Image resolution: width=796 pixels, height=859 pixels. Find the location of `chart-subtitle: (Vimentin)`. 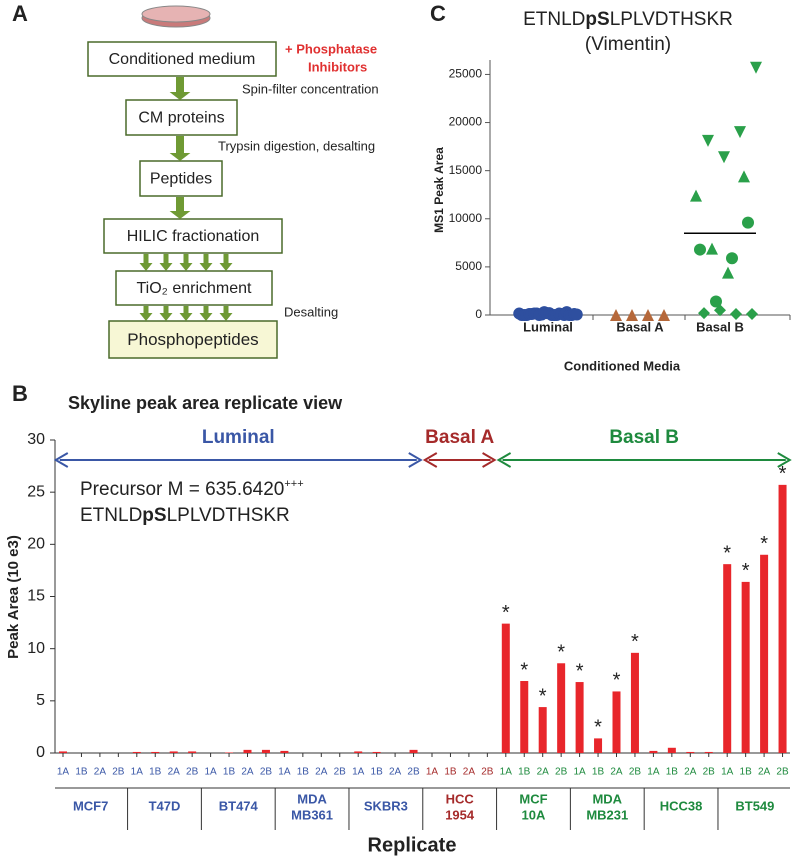

chart-subtitle: (Vimentin) is located at coordinates (628, 44).